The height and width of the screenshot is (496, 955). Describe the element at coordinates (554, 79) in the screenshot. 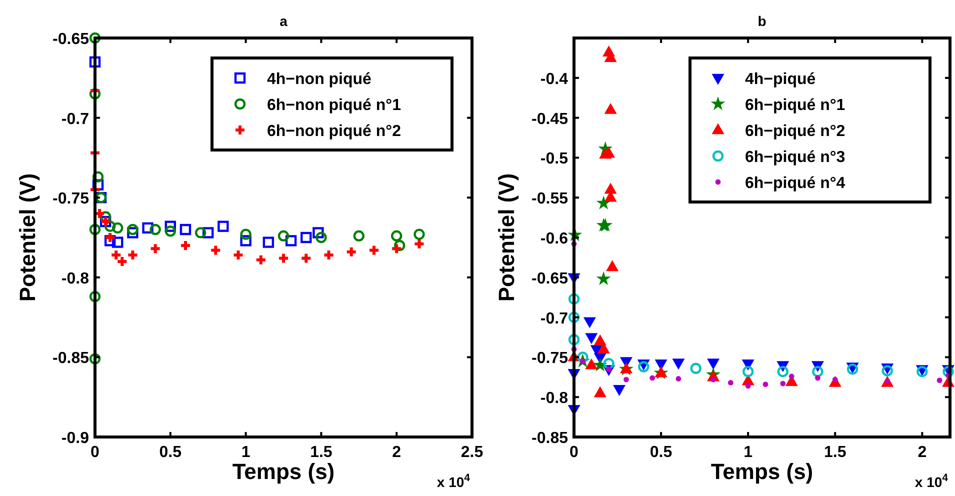

I see `y-tick-label: -0.4` at that location.